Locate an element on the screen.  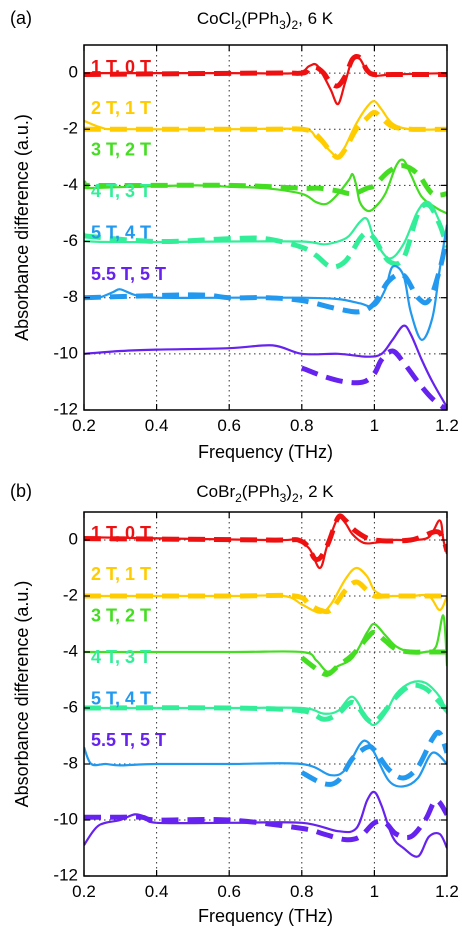
panel-label: (b) is located at coordinates (21, 491).